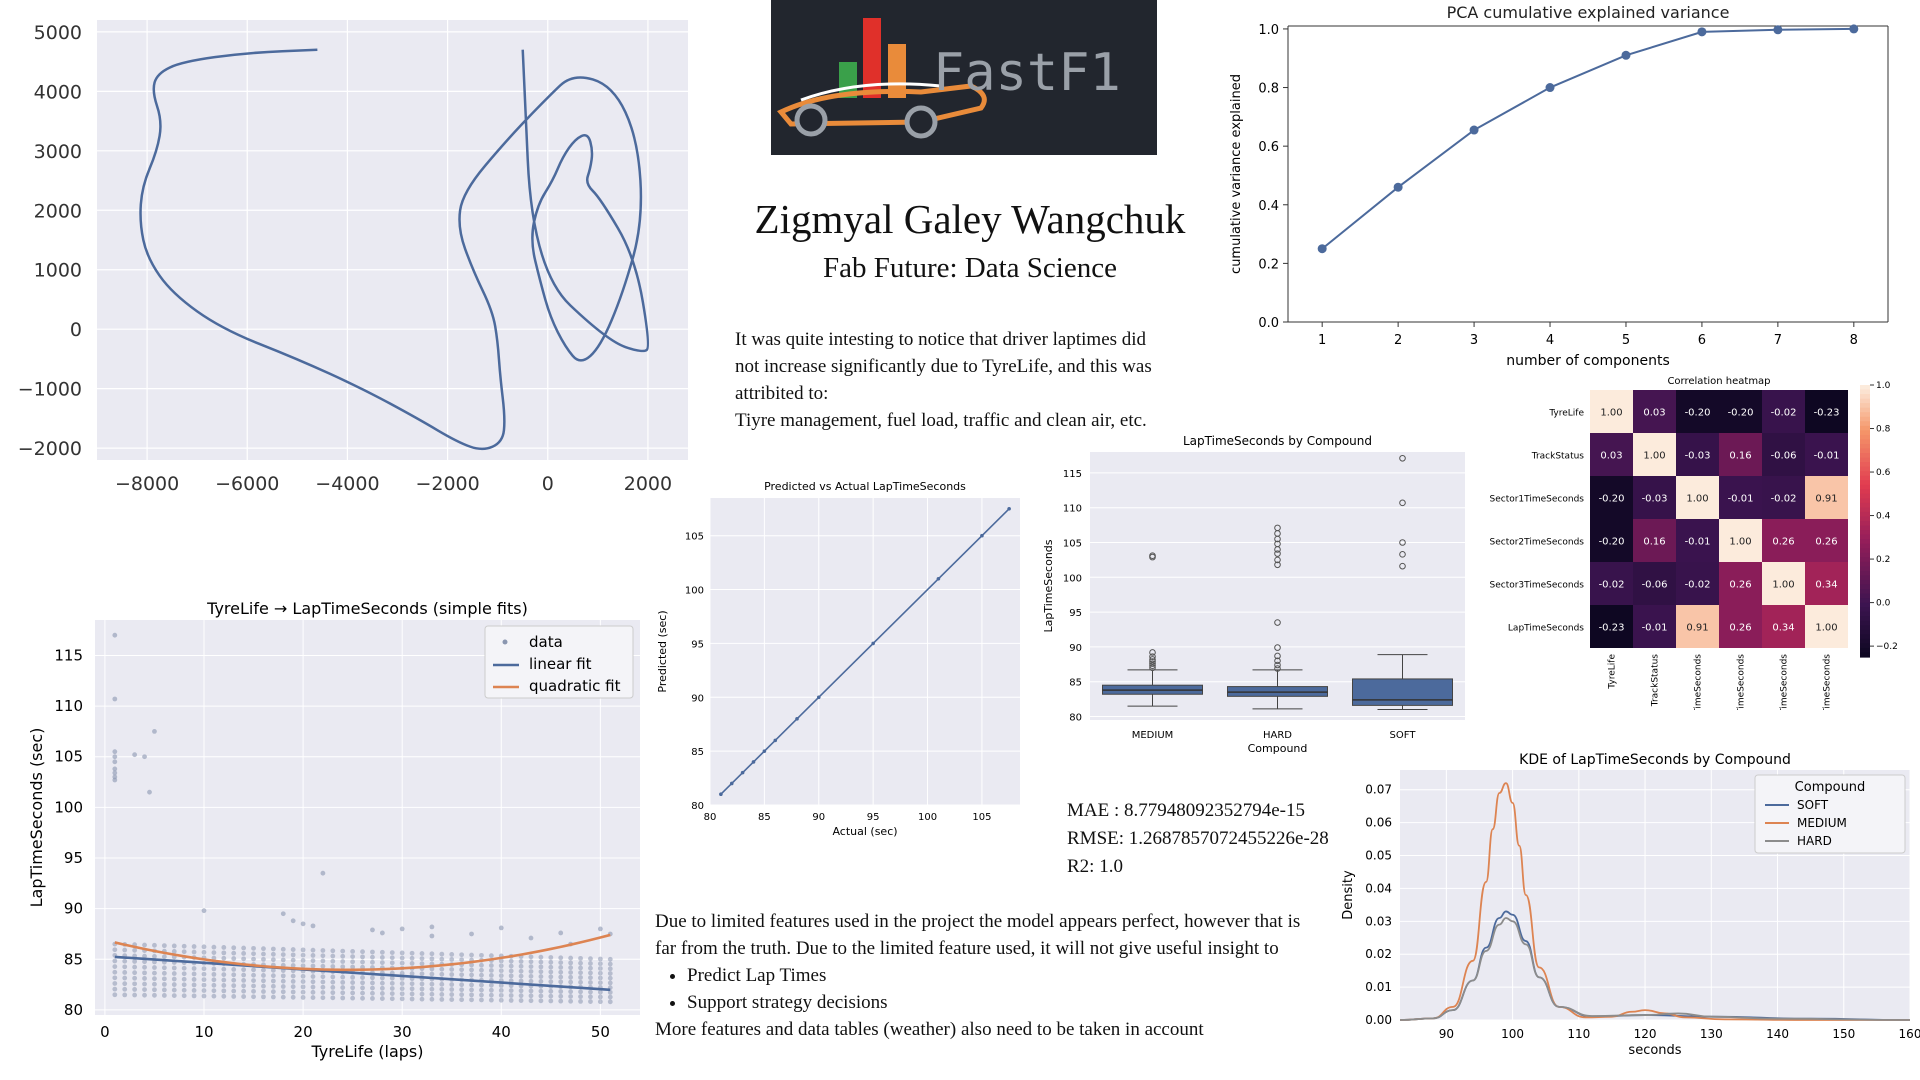 The image size is (1920, 1080). I want to click on x-tick-label: 0, so click(548, 484).